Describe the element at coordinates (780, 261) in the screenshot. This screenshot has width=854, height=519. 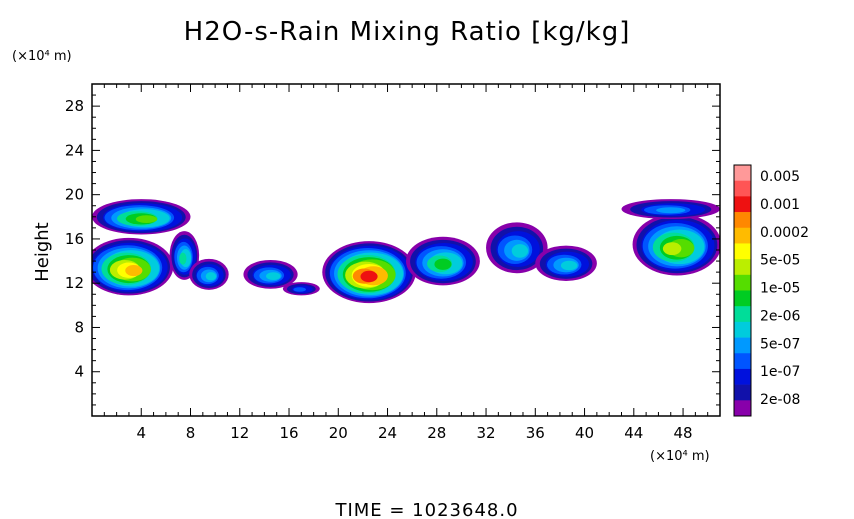
I see `colorbar-label: 5e-05` at that location.